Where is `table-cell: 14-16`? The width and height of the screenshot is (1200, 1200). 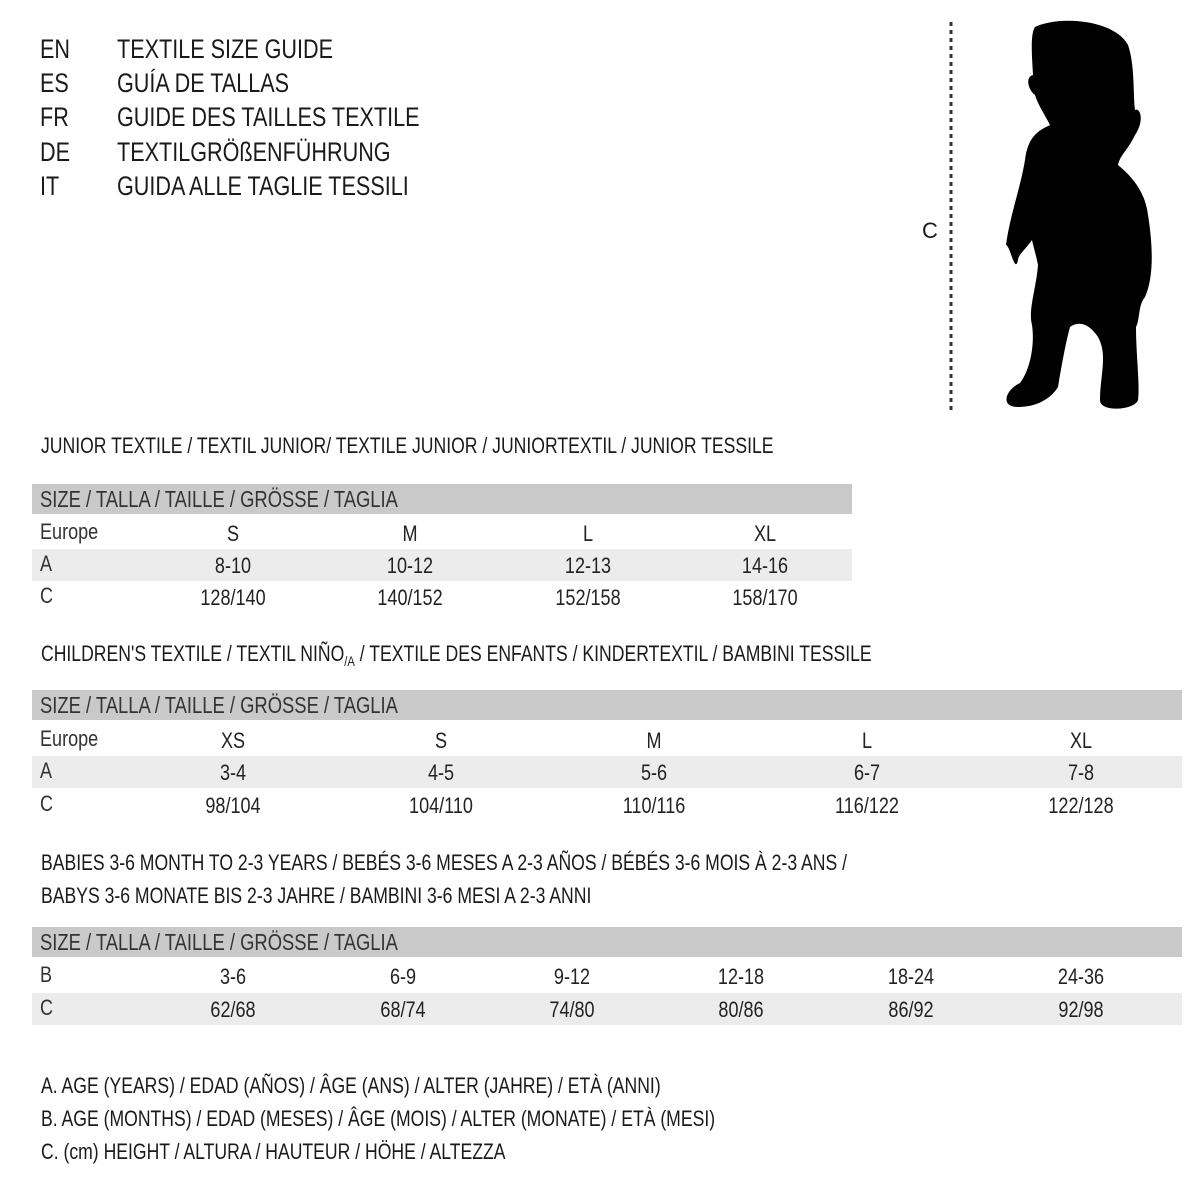 table-cell: 14-16 is located at coordinates (765, 565).